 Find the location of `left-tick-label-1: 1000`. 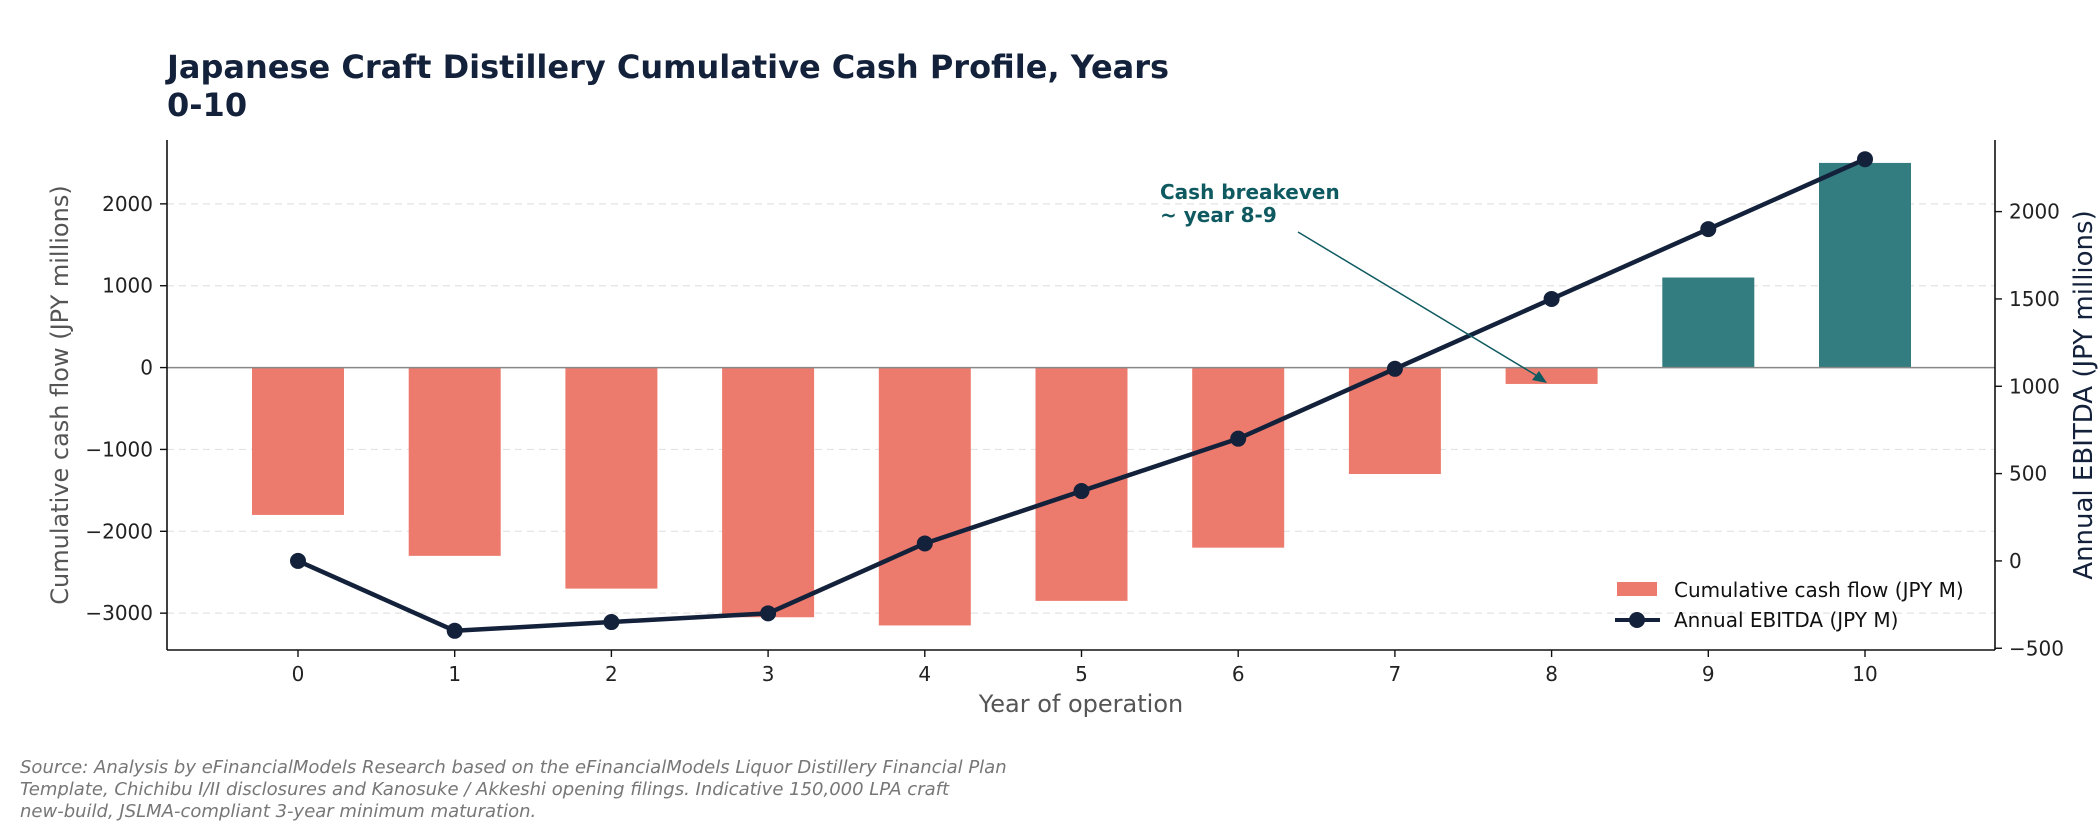

left-tick-label-1: 1000 is located at coordinates (127, 286).